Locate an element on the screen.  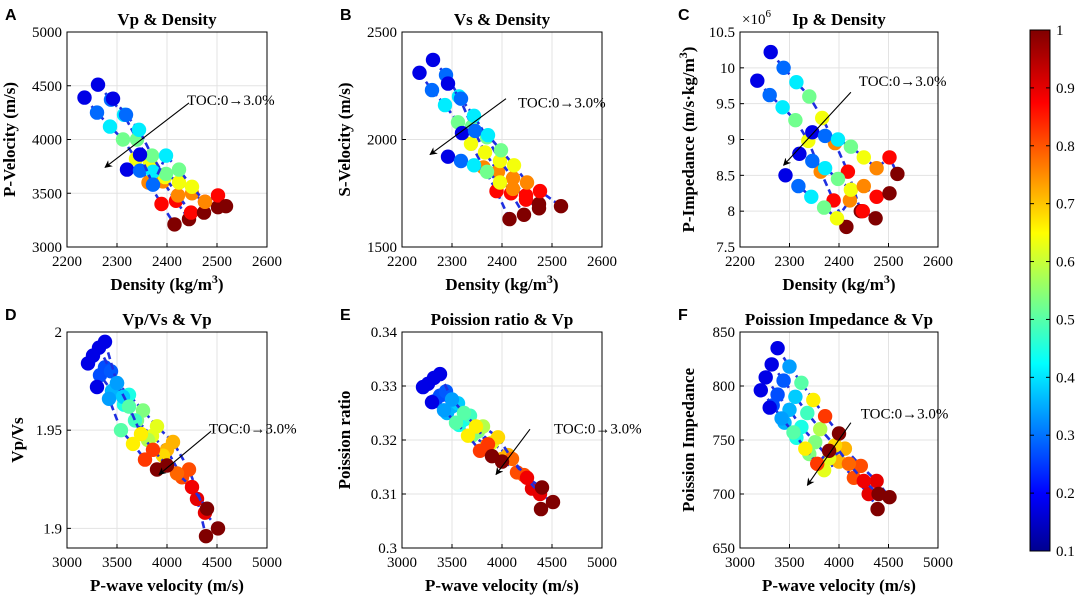
y-tick-label: 8.5 is located at coordinates (725, 176).